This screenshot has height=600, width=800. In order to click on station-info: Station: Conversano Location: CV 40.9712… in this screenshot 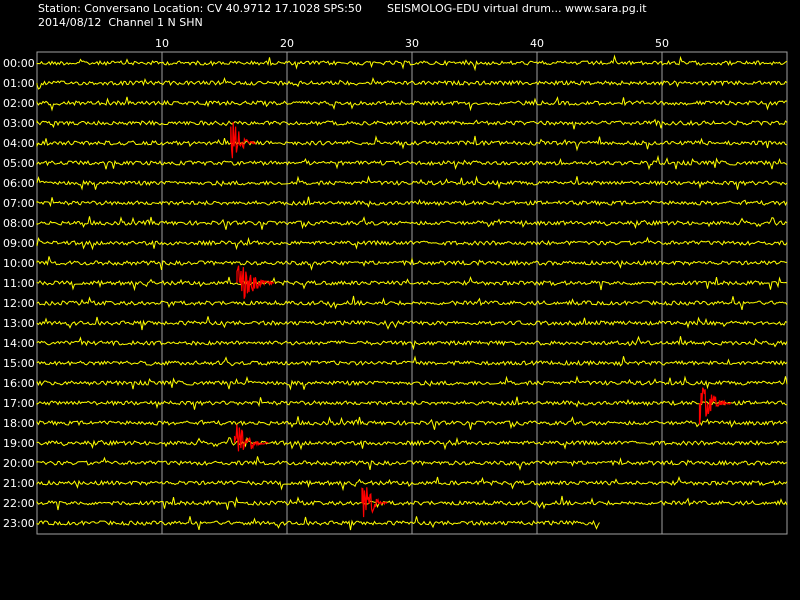, I will do `click(200, 8)`.